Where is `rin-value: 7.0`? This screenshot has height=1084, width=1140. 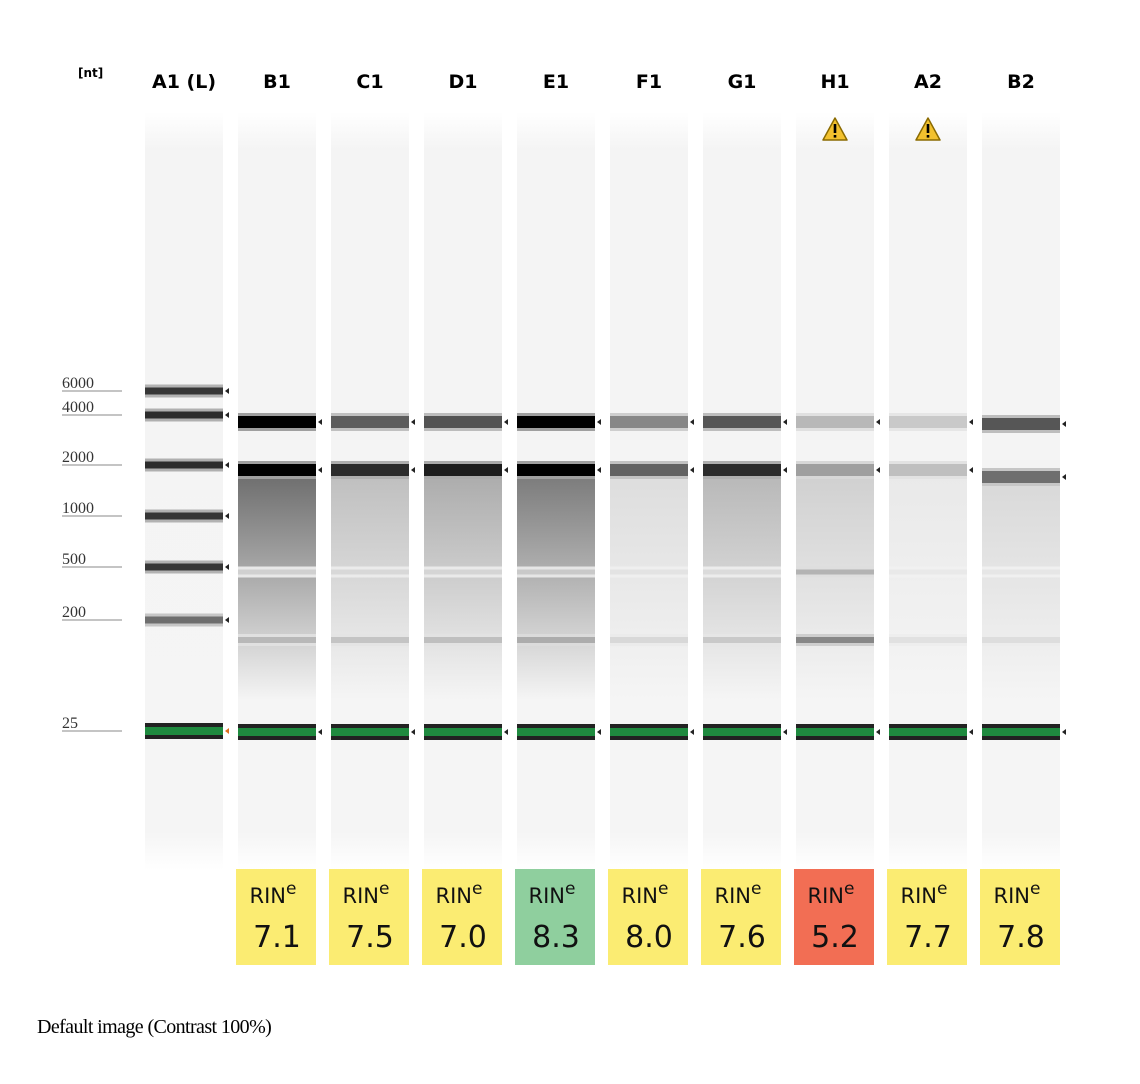
rin-value: 7.0 is located at coordinates (463, 937).